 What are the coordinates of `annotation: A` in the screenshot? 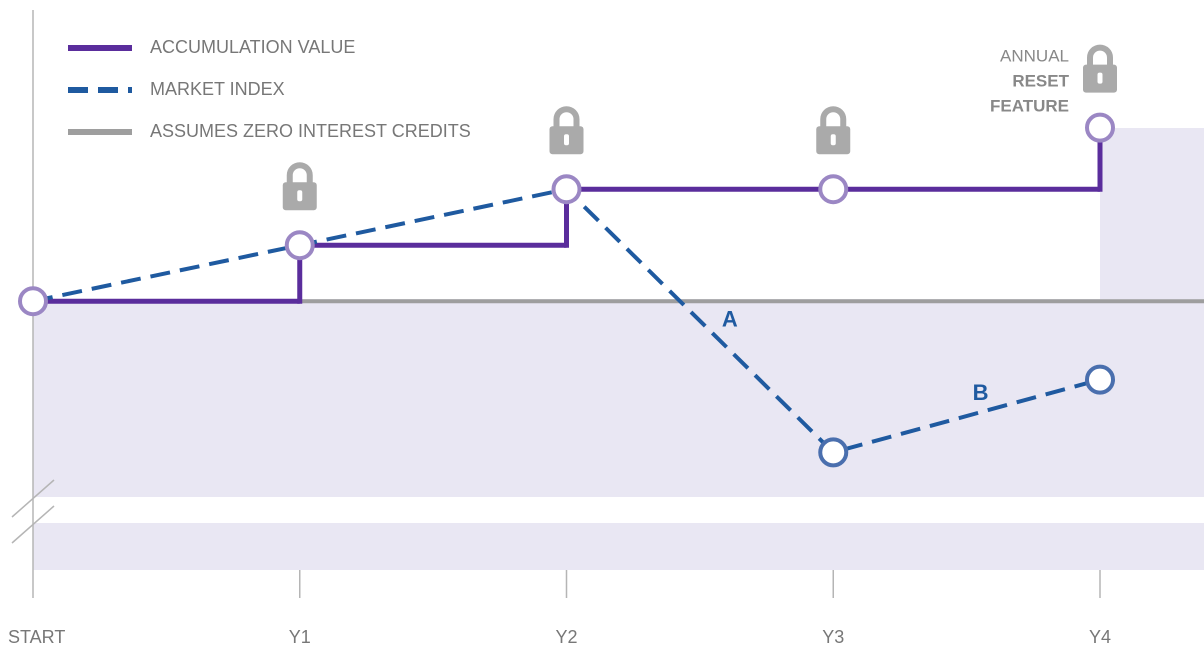 It's located at (730, 319).